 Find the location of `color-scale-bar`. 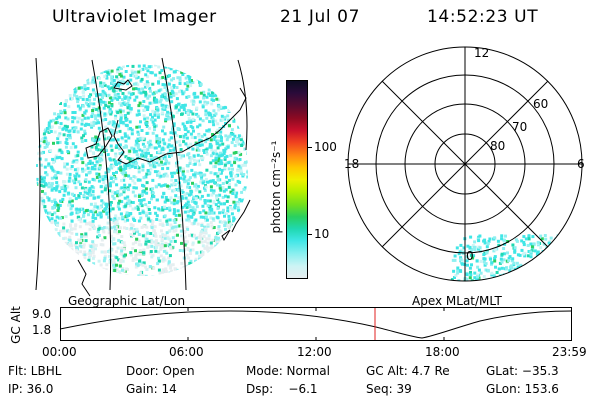

color-scale-bar is located at coordinates (297, 179).